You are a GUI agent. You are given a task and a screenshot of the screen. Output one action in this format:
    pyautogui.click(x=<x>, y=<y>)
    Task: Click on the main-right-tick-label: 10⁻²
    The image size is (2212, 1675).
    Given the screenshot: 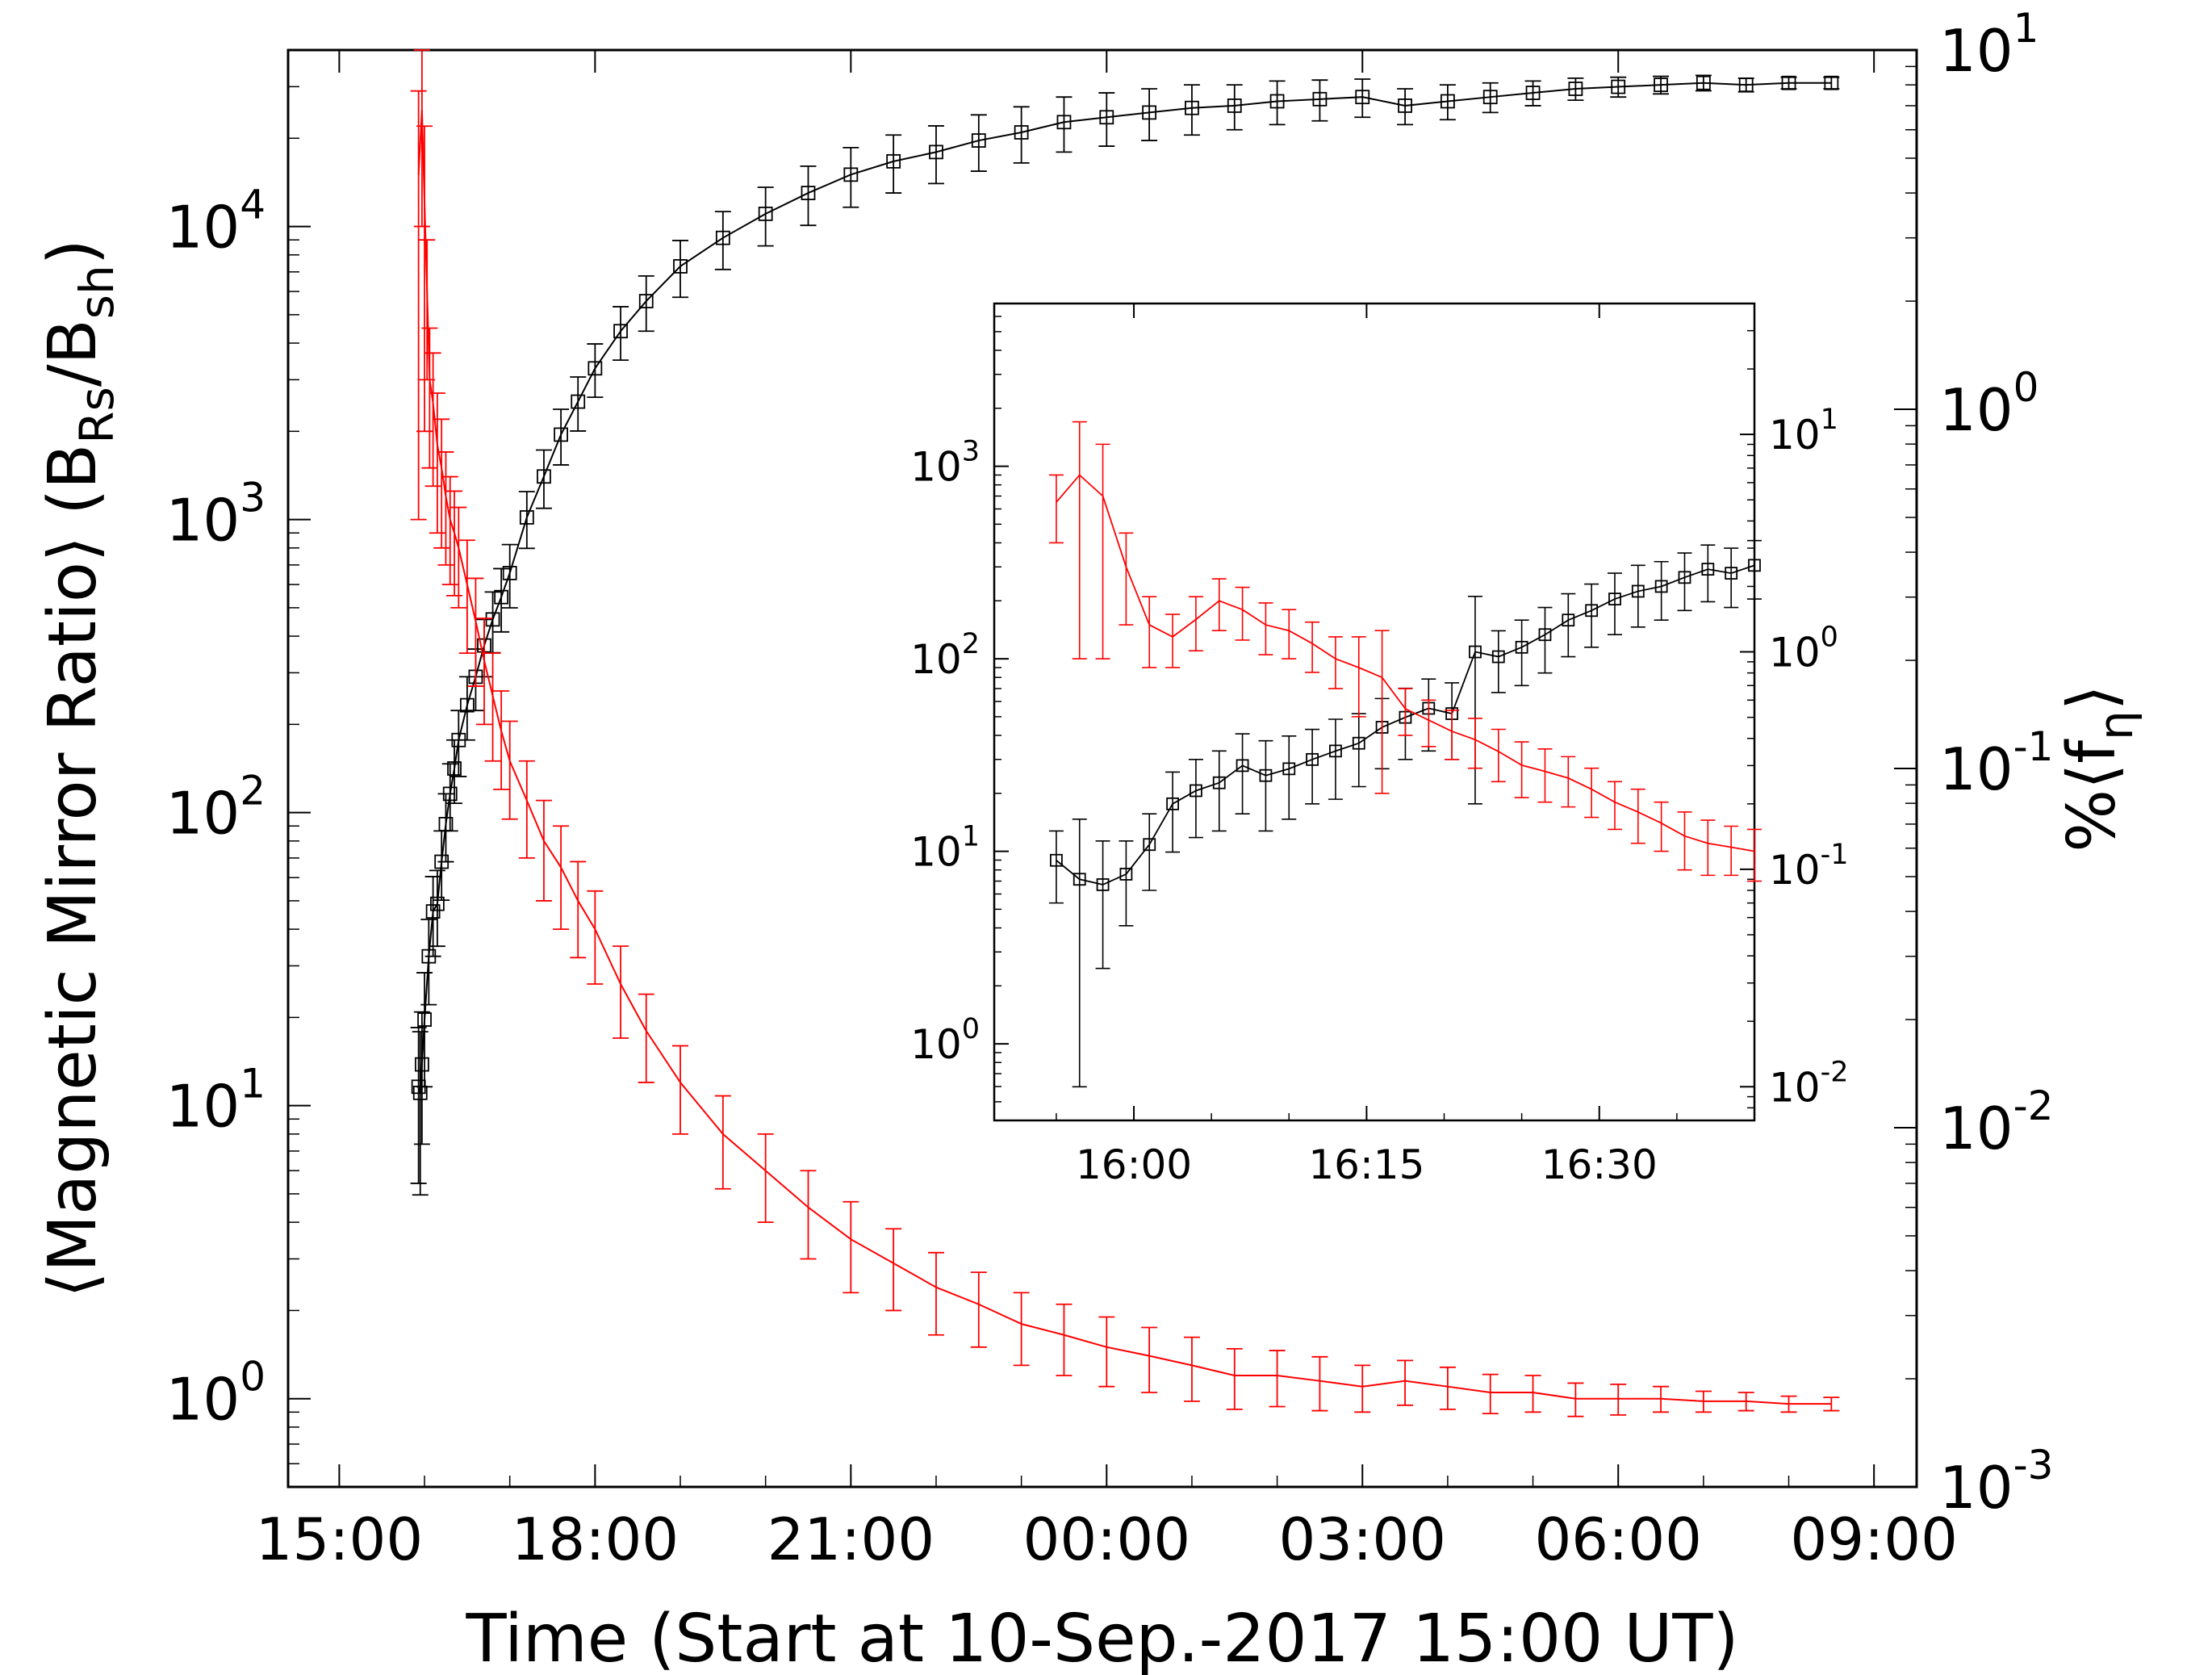 What is the action you would take?
    pyautogui.click(x=1996, y=1122)
    